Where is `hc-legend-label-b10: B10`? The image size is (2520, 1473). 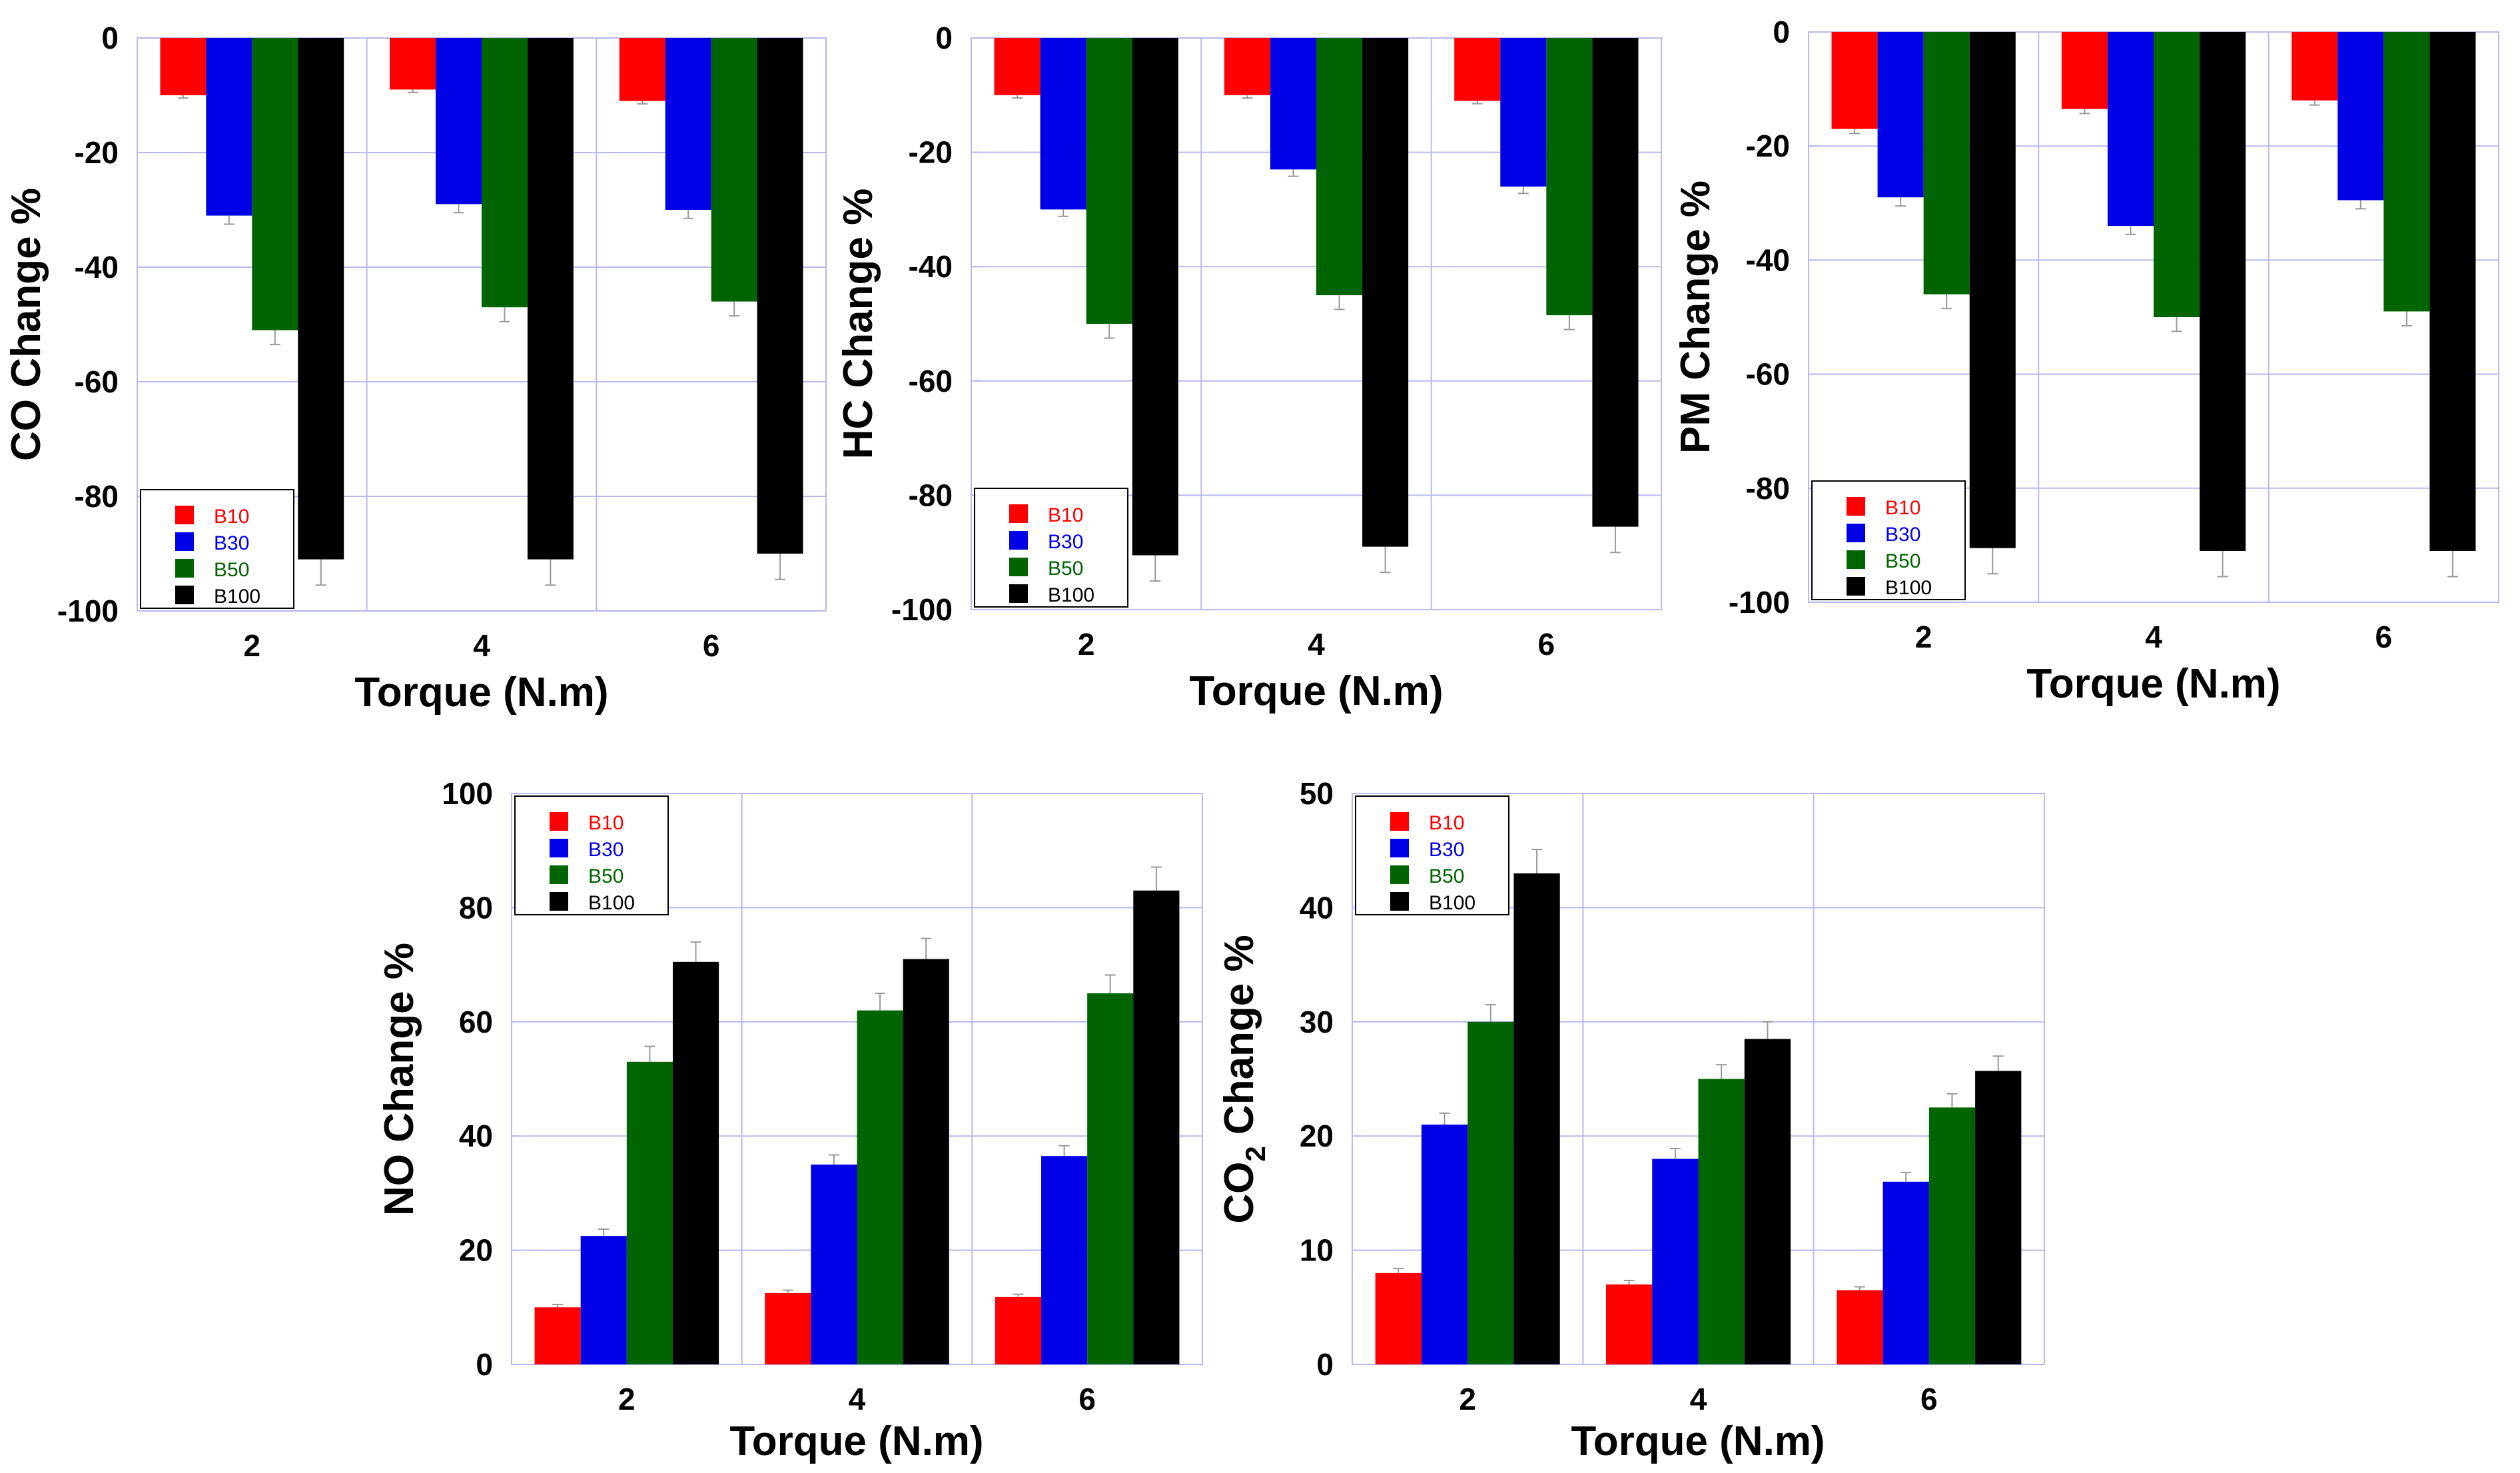
hc-legend-label-b10: B10 is located at coordinates (1065, 515).